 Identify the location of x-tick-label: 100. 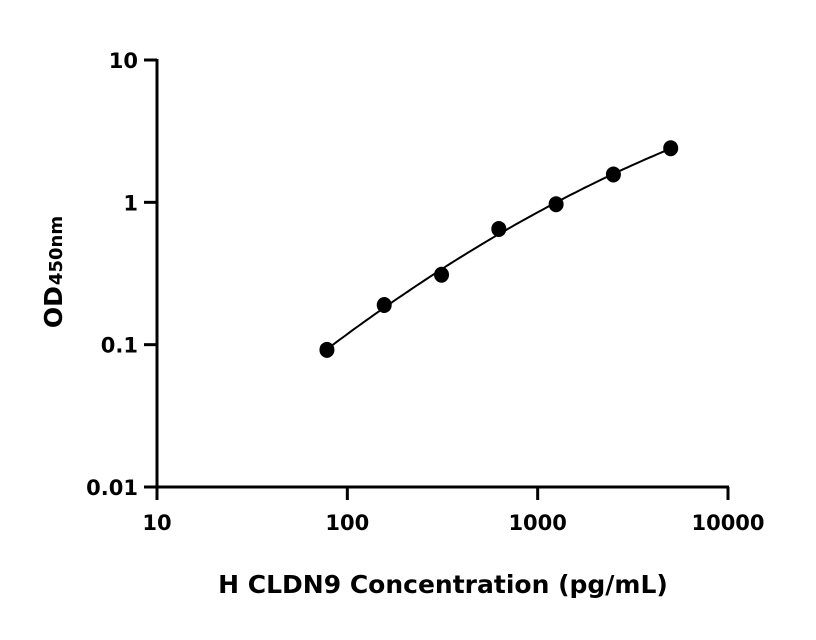
(347, 523).